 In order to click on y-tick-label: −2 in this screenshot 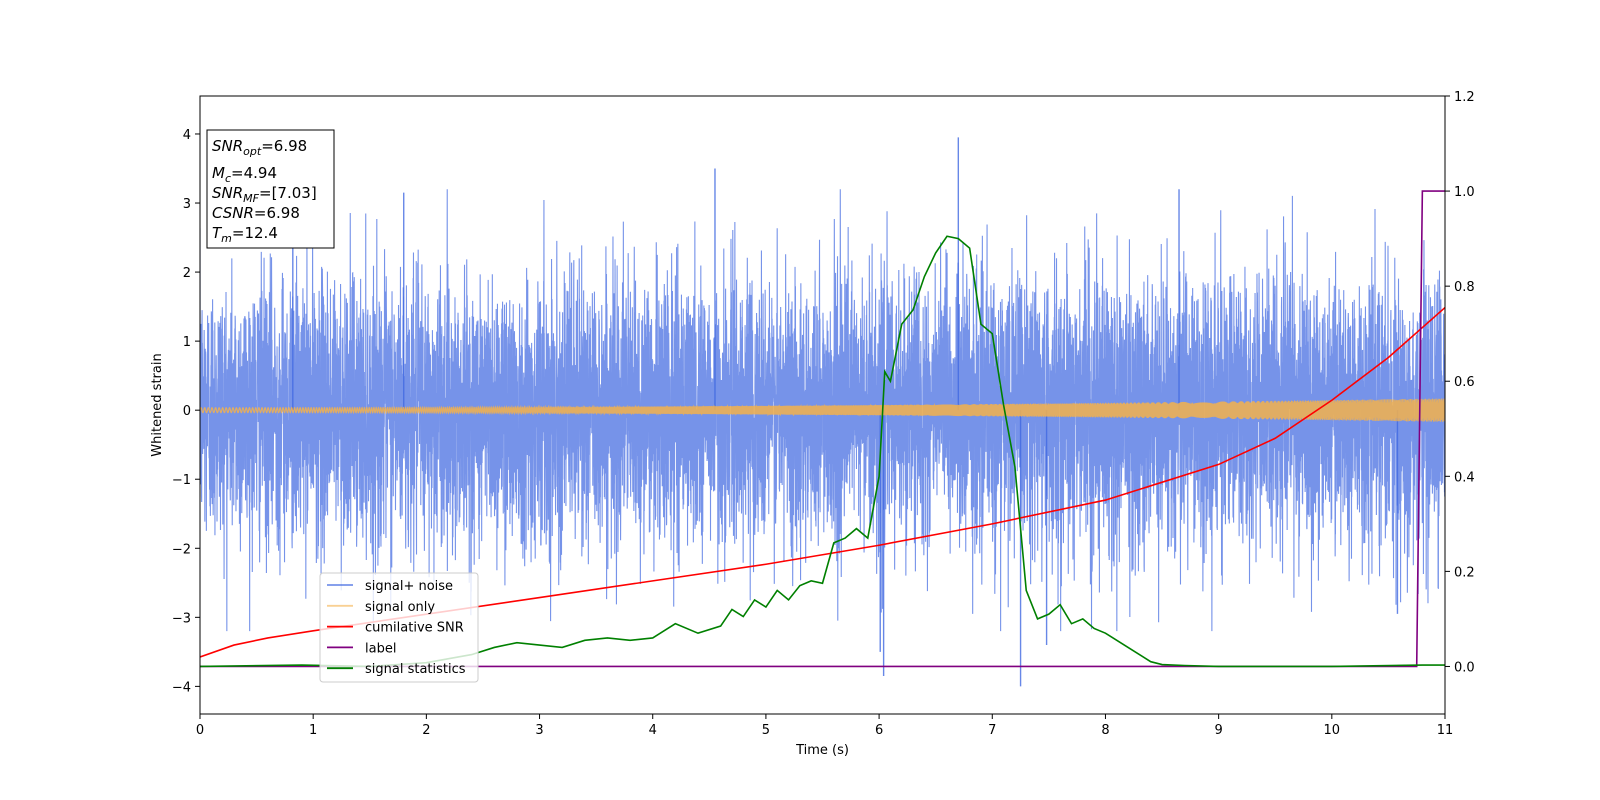, I will do `click(181, 549)`.